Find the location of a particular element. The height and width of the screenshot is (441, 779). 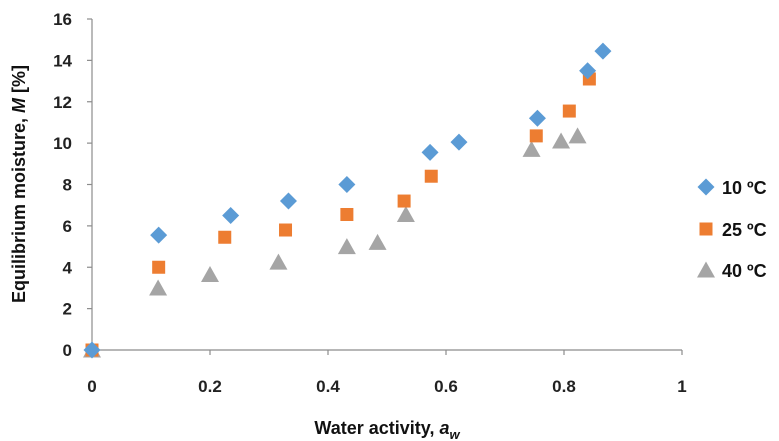

y-tick-label: 12 is located at coordinates (62, 102).